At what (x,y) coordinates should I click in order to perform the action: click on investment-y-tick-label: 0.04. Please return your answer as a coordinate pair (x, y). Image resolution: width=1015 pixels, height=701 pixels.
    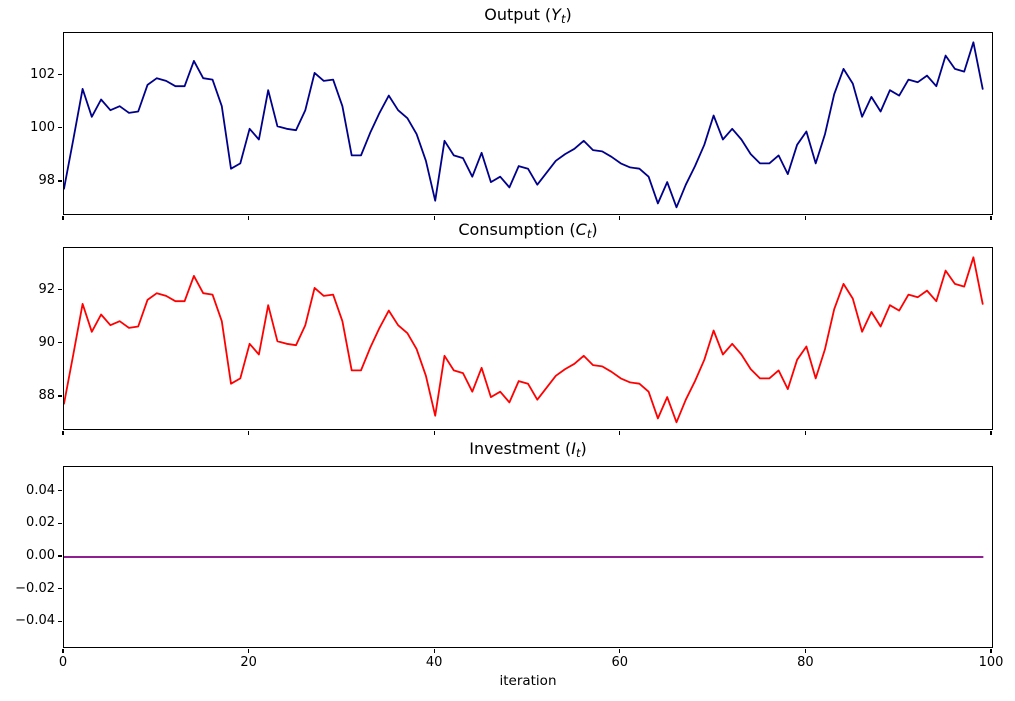
    Looking at the image, I should click on (40, 490).